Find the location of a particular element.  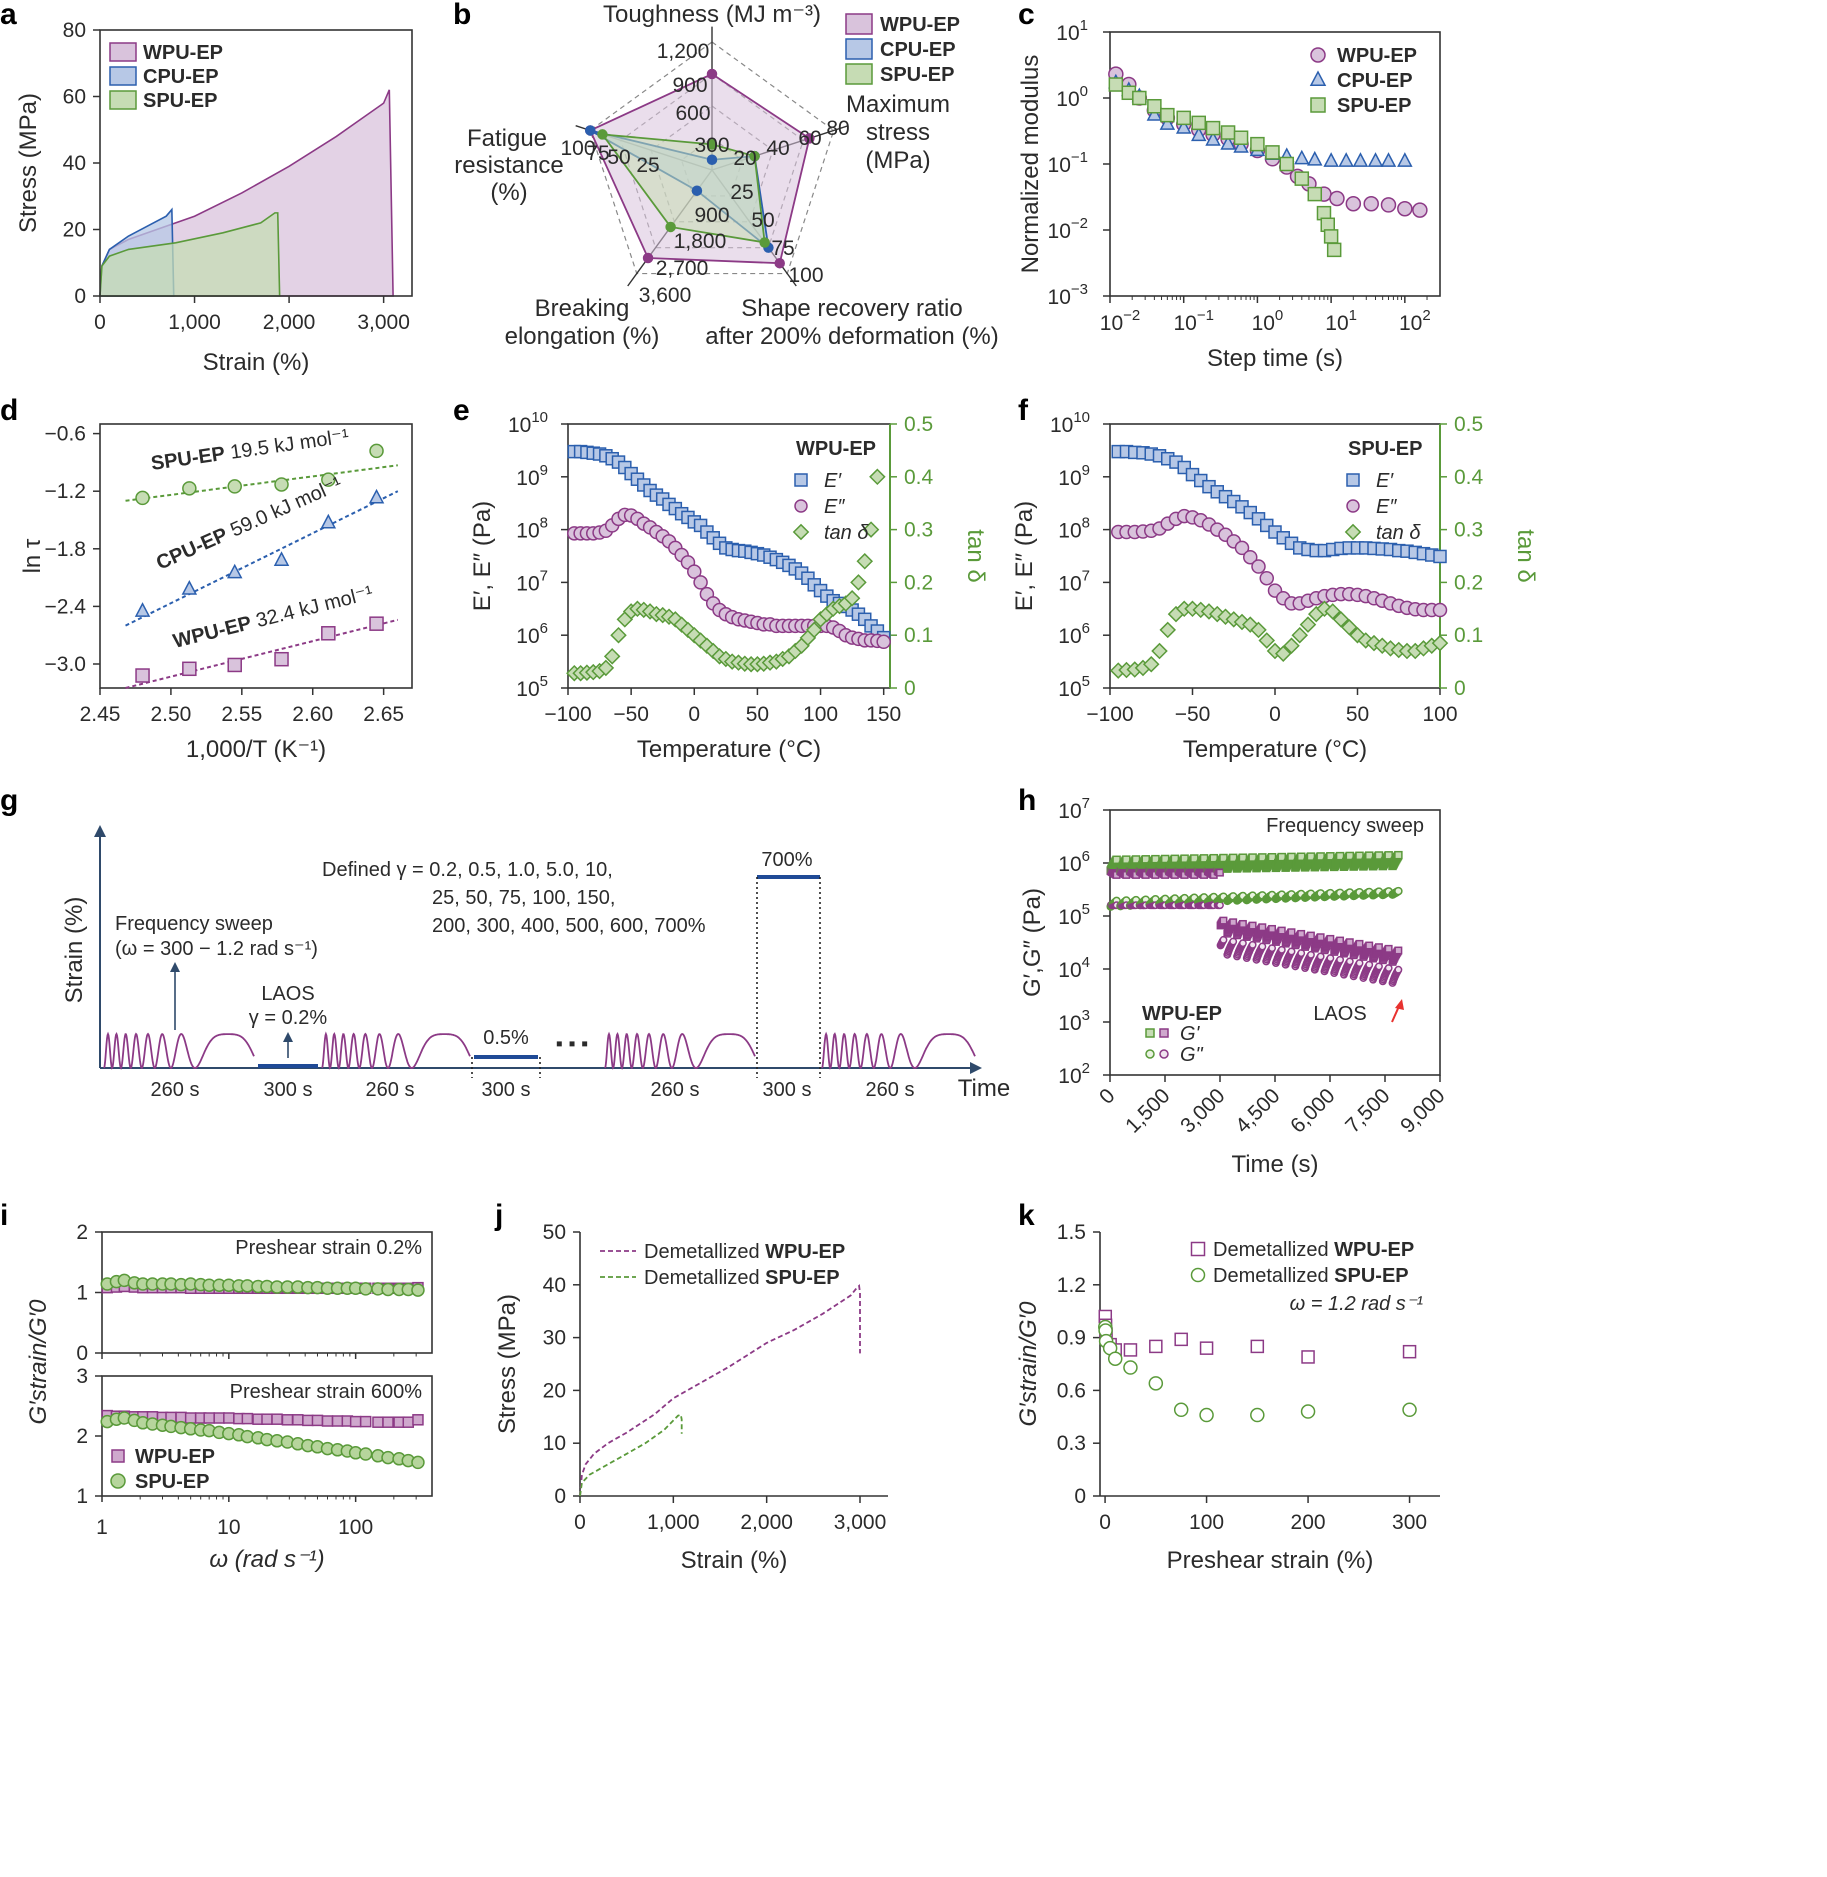

legend-label: WPU-EP is located at coordinates (175, 1457).